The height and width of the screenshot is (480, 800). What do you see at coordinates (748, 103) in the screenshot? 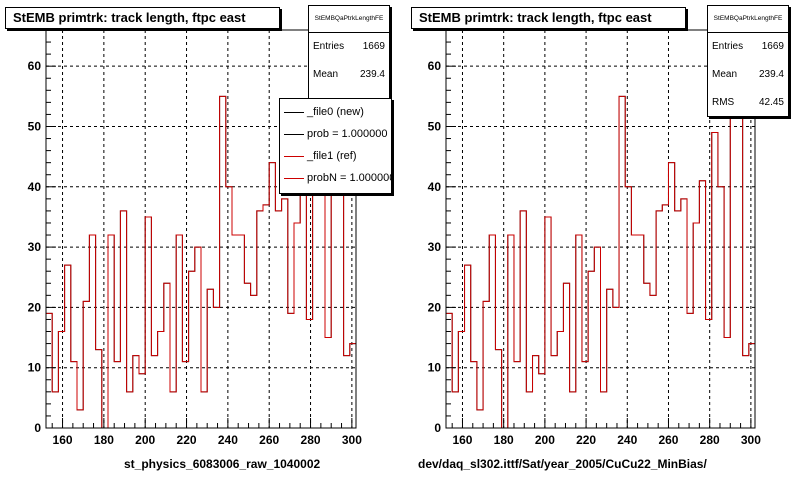
I see `panel2-stats-rms: RMS 42.45` at bounding box center [748, 103].